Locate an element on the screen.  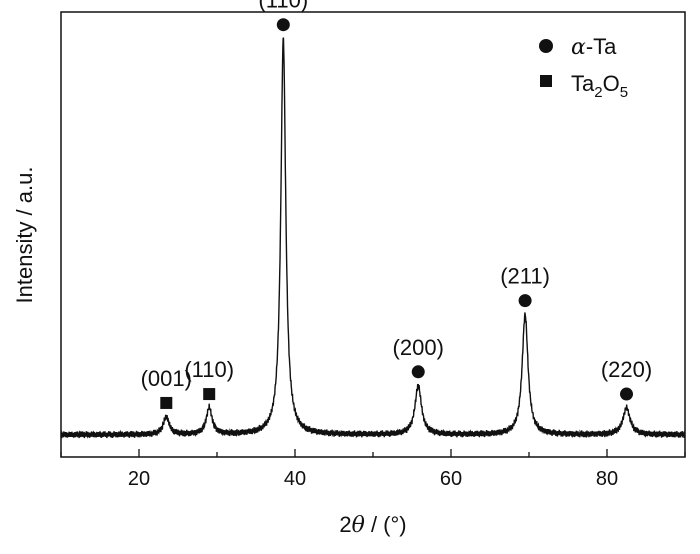
legend-ta2o5: Ta2O5 is located at coordinates (599, 86).